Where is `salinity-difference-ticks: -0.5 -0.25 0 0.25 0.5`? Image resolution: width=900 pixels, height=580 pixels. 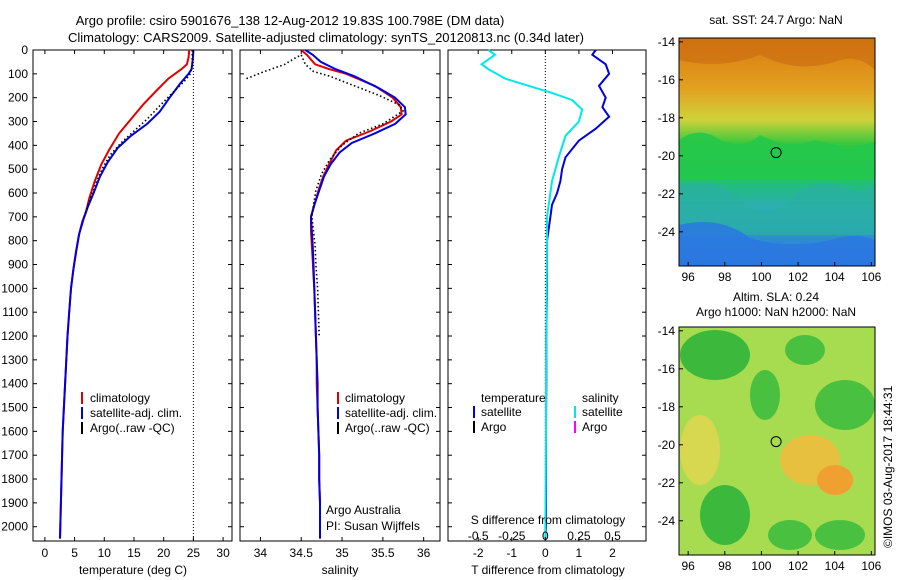 salinity-difference-ticks: -0.5 -0.25 0 0.25 0.5 is located at coordinates (544, 536).